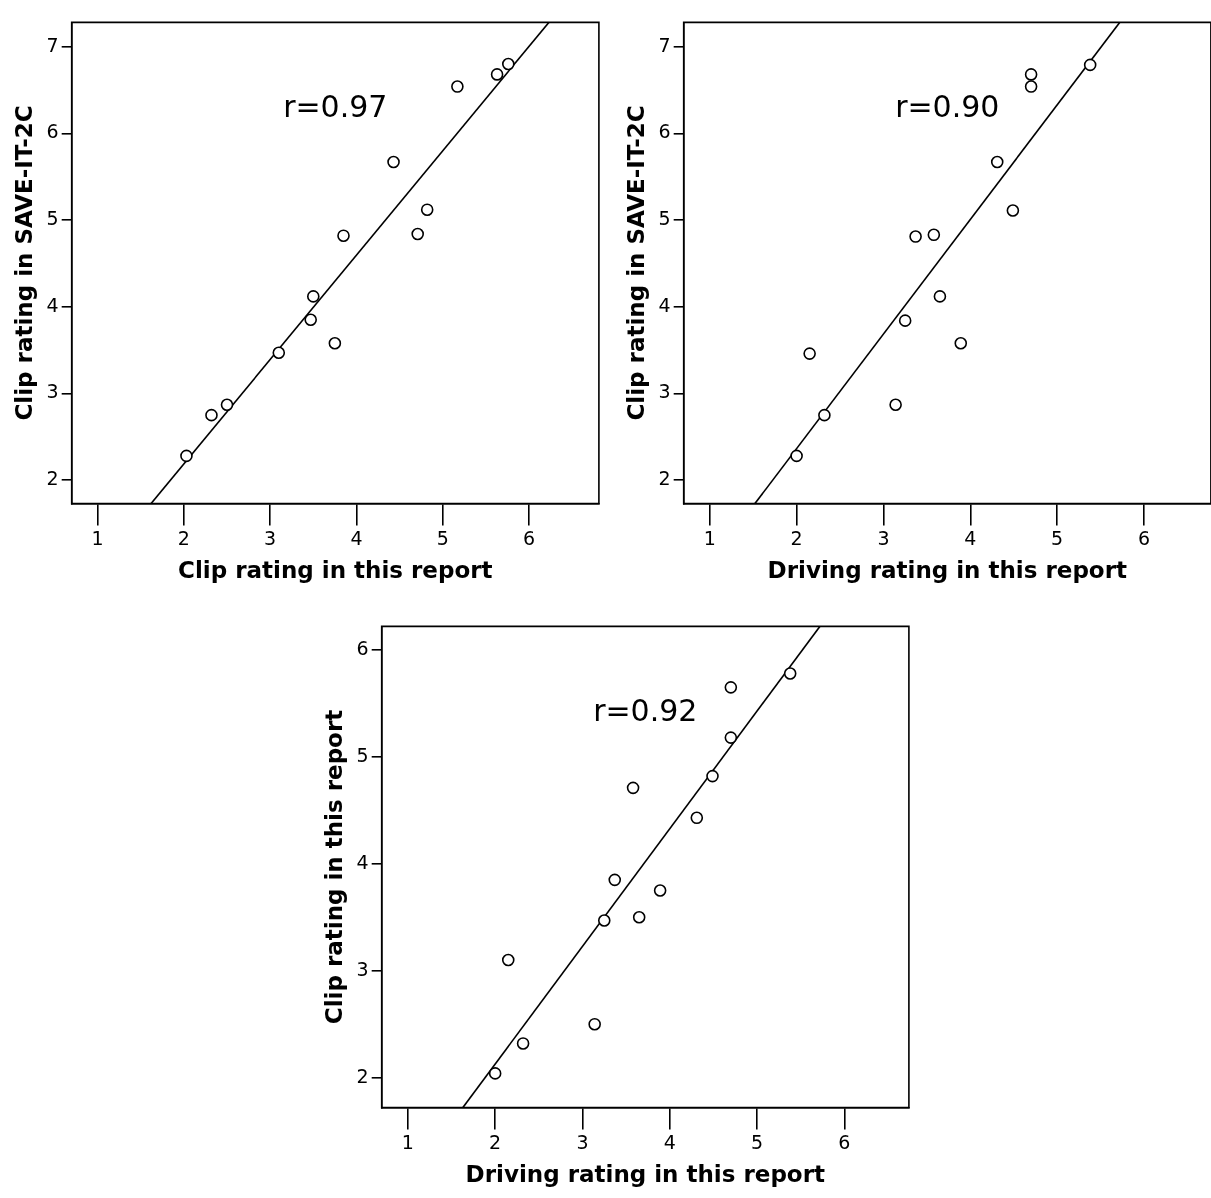 The image size is (1211, 1198). Describe the element at coordinates (645, 710) in the screenshot. I see `annotation: r=0.92` at that location.